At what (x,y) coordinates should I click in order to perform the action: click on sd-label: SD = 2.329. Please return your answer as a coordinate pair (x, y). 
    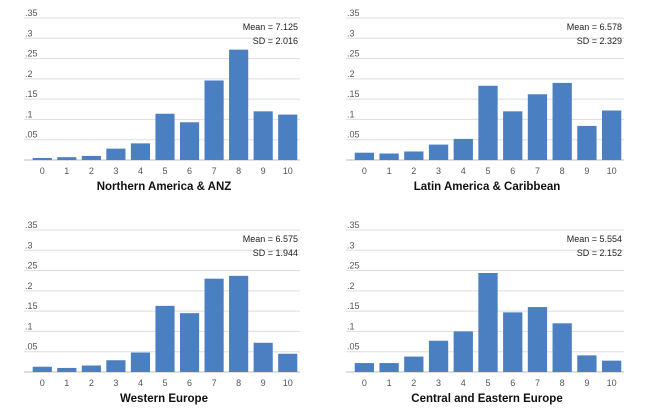
    Looking at the image, I should click on (599, 41).